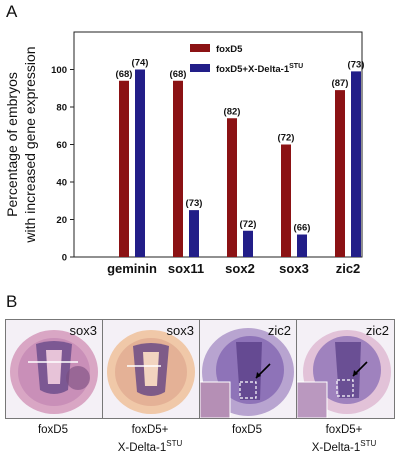 The height and width of the screenshot is (455, 400). I want to click on probe-label-4: zic2, so click(377, 330).